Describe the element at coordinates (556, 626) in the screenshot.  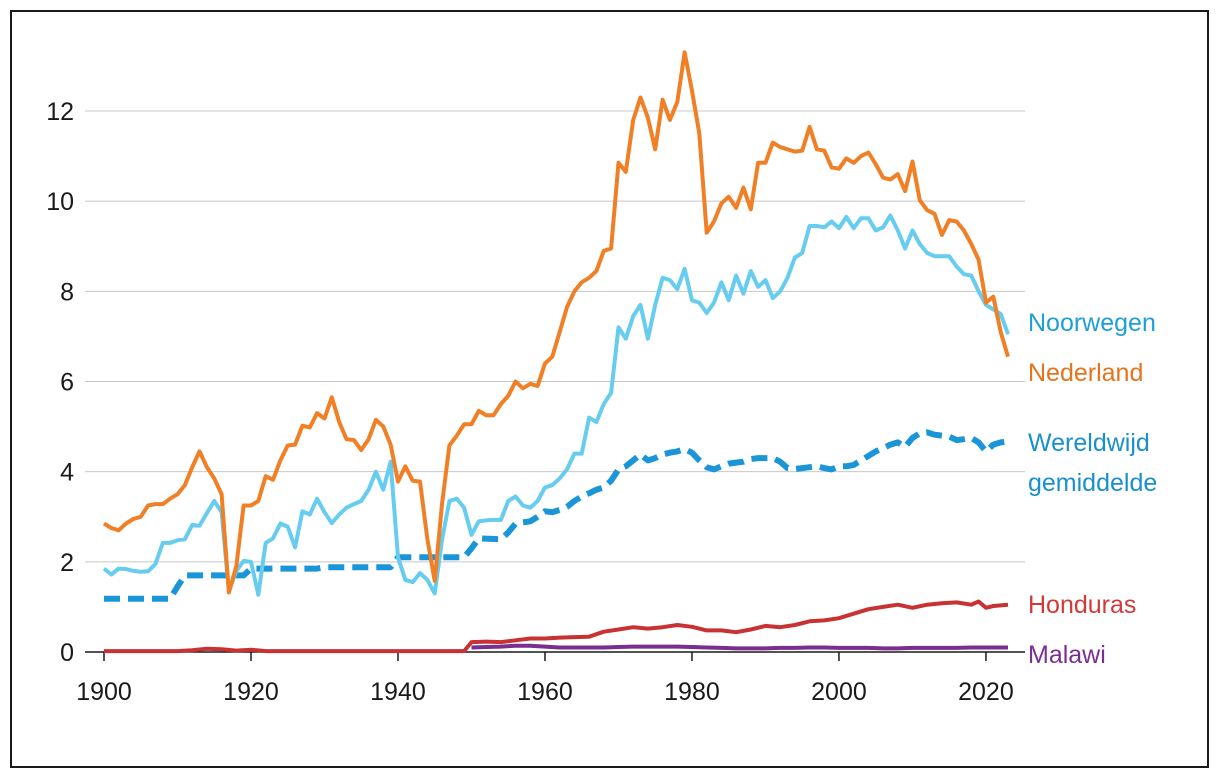
I see `series-line-honduras` at that location.